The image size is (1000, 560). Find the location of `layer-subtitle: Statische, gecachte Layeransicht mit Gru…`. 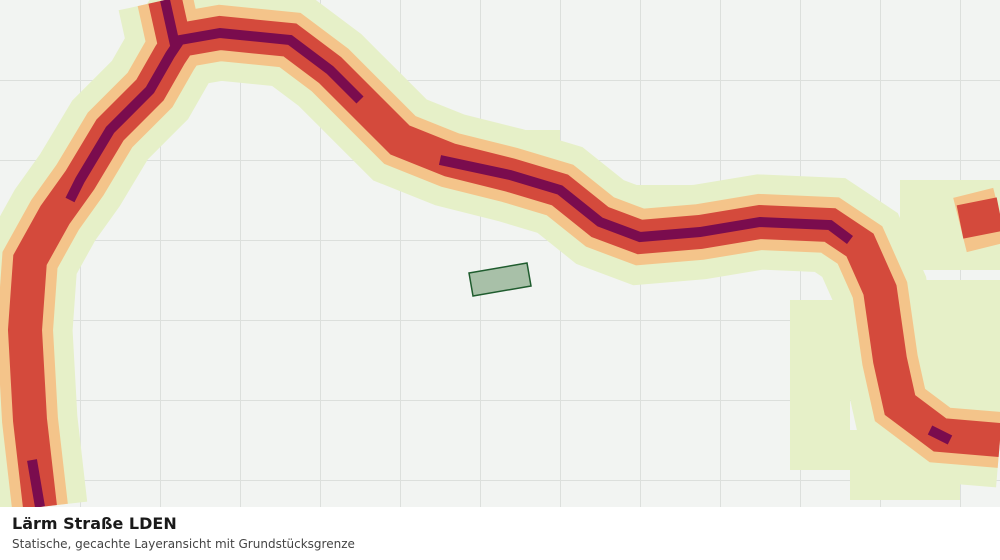

layer-subtitle: Statische, gecachte Layeransicht mit Gru… is located at coordinates (183, 544).